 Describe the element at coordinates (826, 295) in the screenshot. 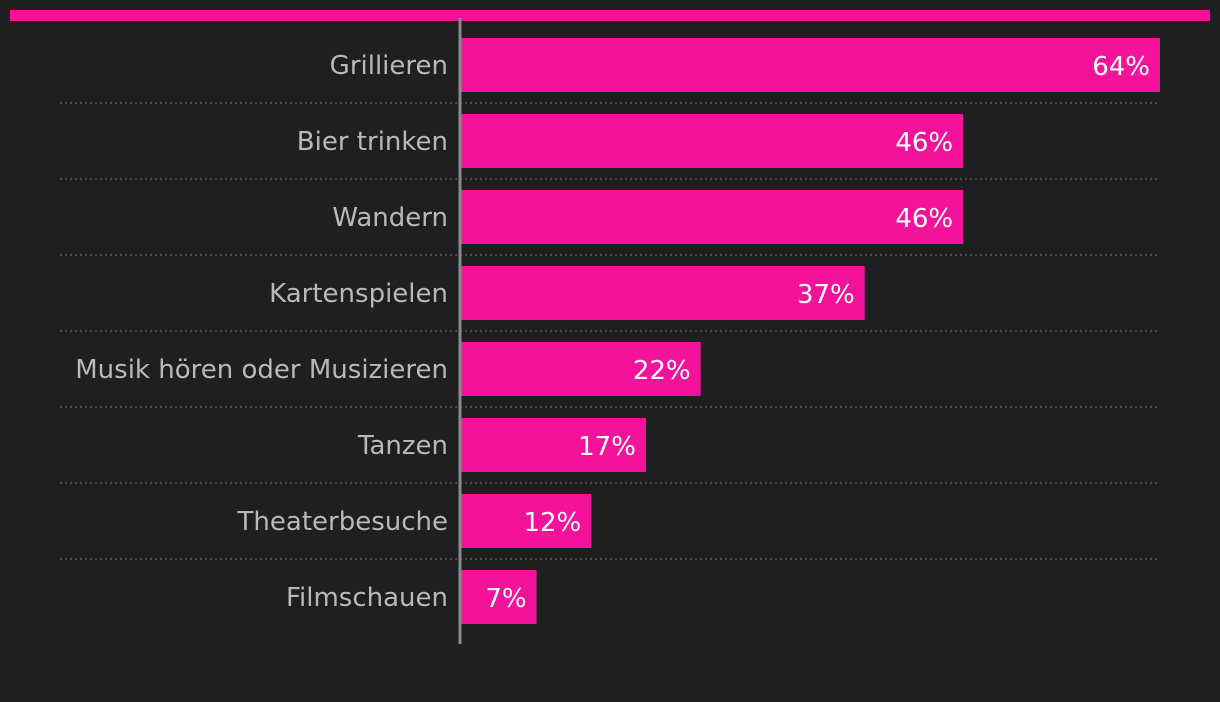

I see `value-label: 37%` at that location.